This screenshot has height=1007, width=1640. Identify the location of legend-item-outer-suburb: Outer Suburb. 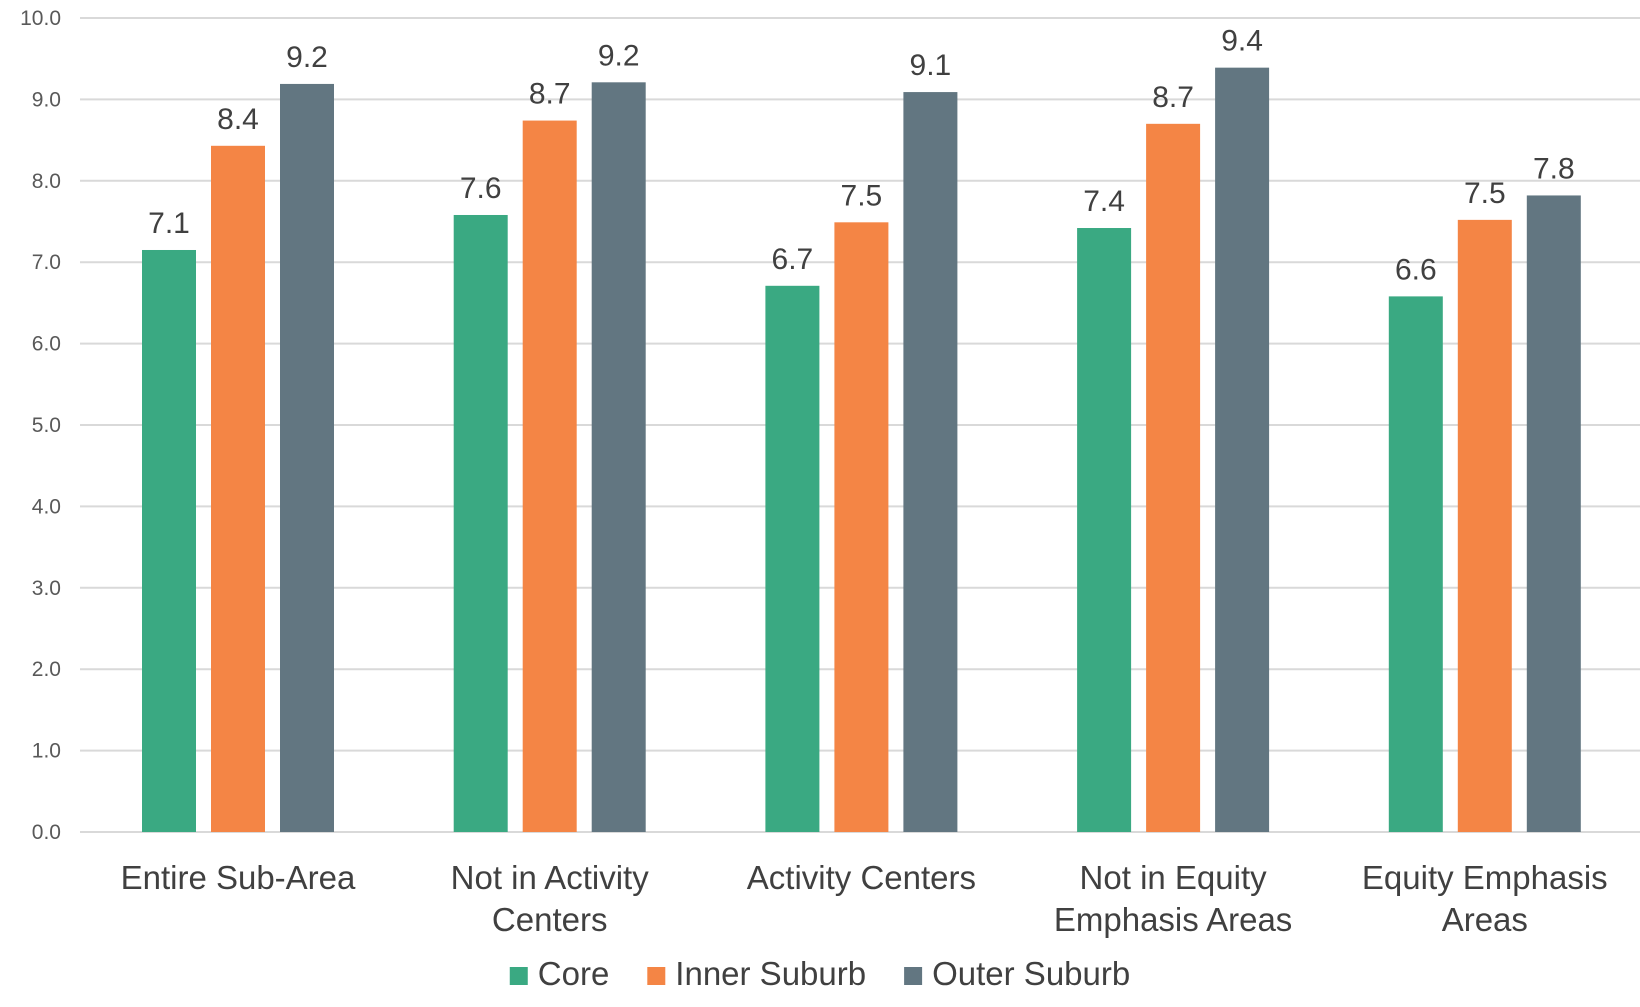
(1017, 973).